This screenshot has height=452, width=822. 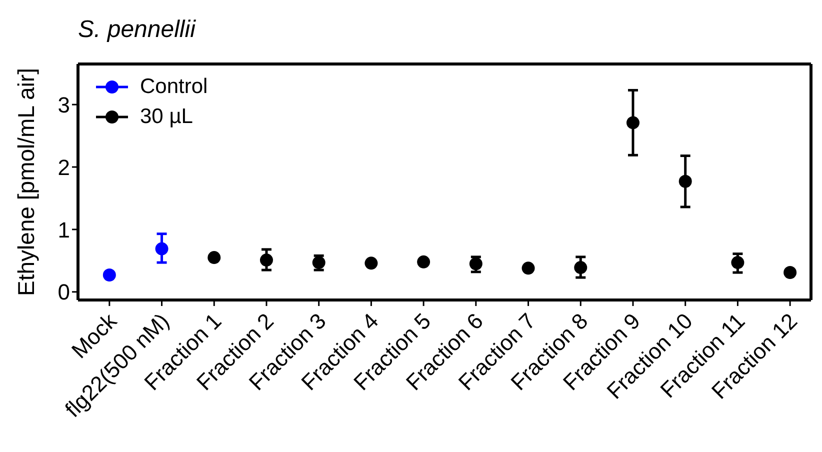 What do you see at coordinates (64, 292) in the screenshot?
I see `y-tick-label: 0` at bounding box center [64, 292].